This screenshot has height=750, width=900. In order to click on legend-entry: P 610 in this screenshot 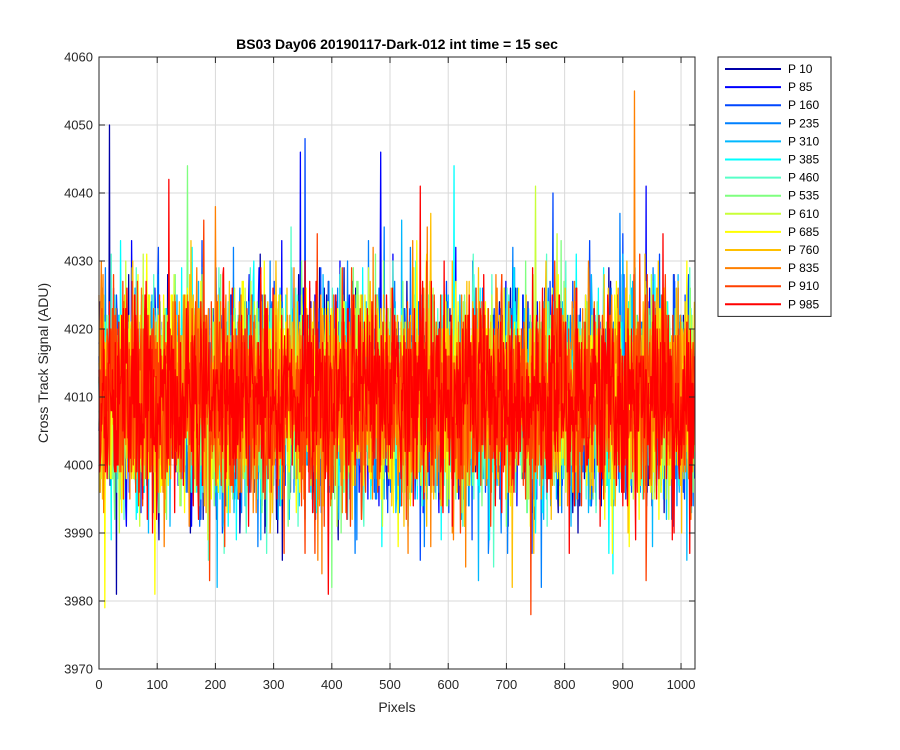, I will do `click(803, 214)`.